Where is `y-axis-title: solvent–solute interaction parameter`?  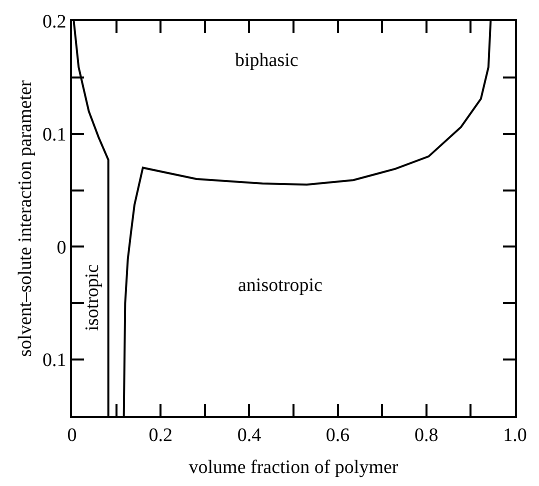 y-axis-title: solvent–solute interaction parameter is located at coordinates (25, 218).